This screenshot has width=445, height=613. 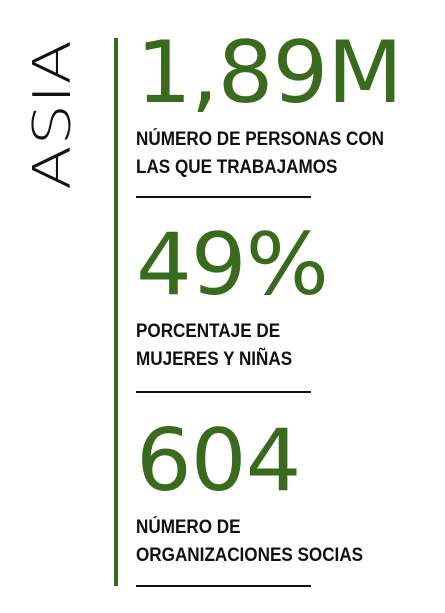 I want to click on stat-description-line: ORGANIZACIONES SOCIAS, so click(x=250, y=555).